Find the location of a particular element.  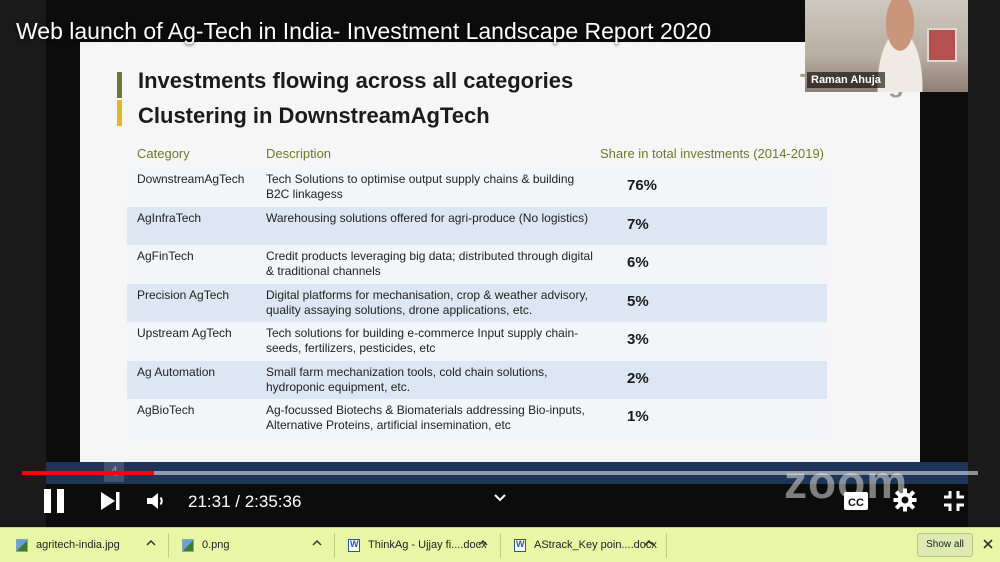

progress-buffered is located at coordinates (500, 473).